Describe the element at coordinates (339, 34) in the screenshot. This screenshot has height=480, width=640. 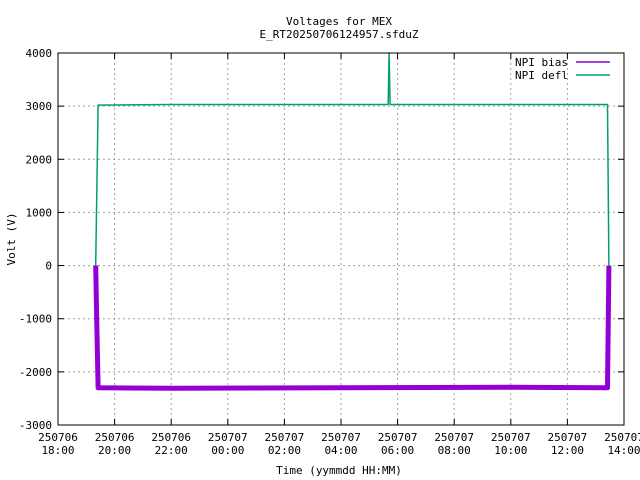
I see `chart-subtitle: E_RT20250706124957.sfduZ` at that location.